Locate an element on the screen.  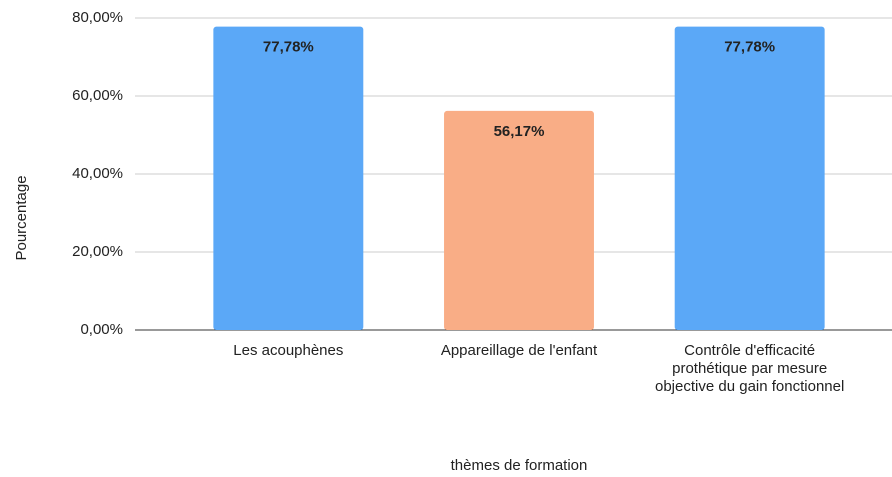
y-tick-label: 20,00% is located at coordinates (97, 251).